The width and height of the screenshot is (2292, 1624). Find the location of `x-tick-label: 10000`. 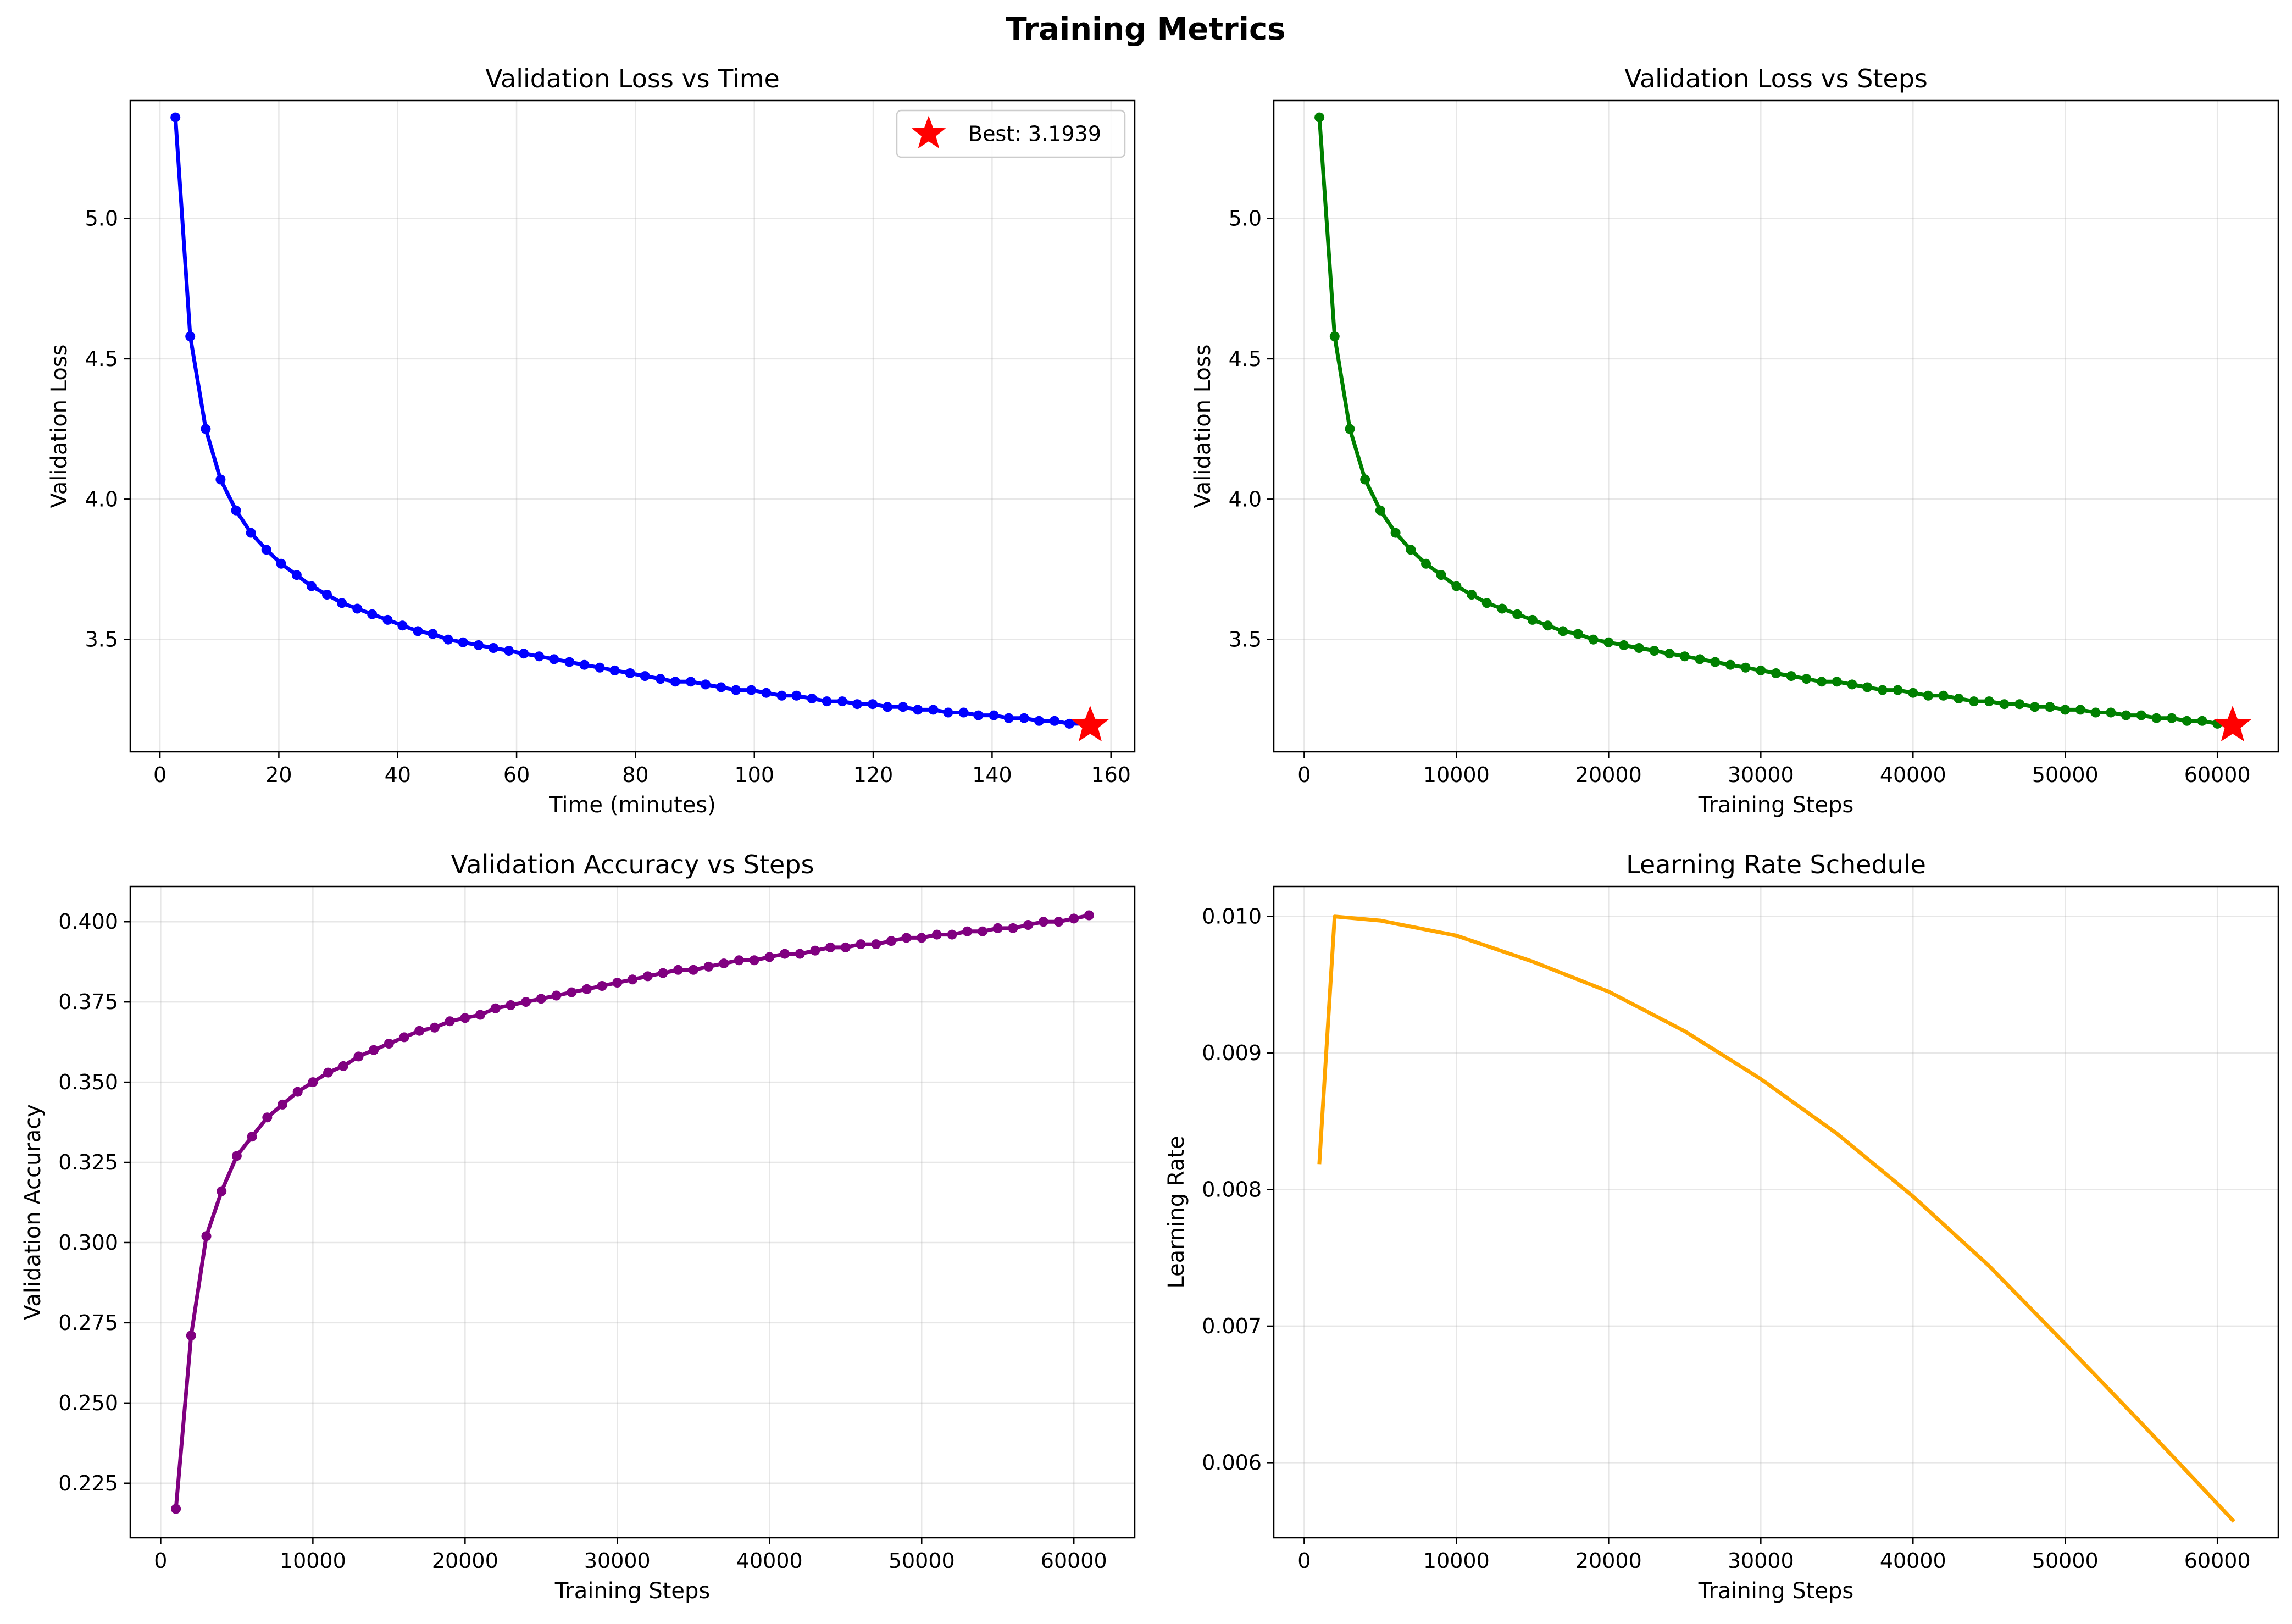

x-tick-label: 10000 is located at coordinates (1457, 1561).